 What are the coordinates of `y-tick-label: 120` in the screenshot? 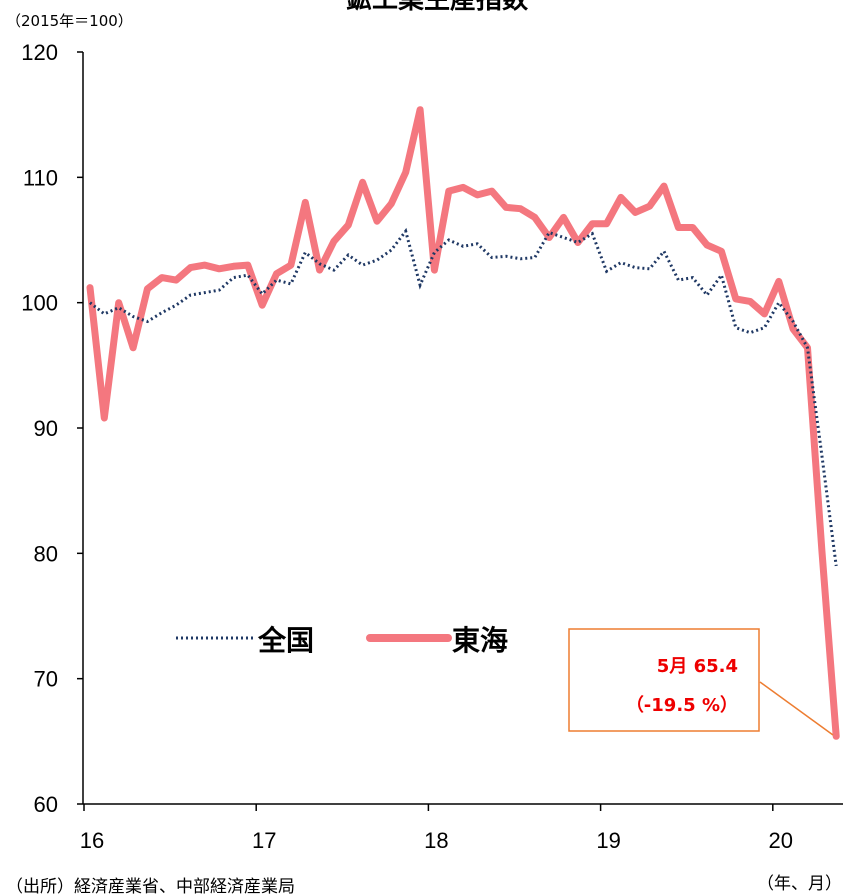 It's located at (39, 52).